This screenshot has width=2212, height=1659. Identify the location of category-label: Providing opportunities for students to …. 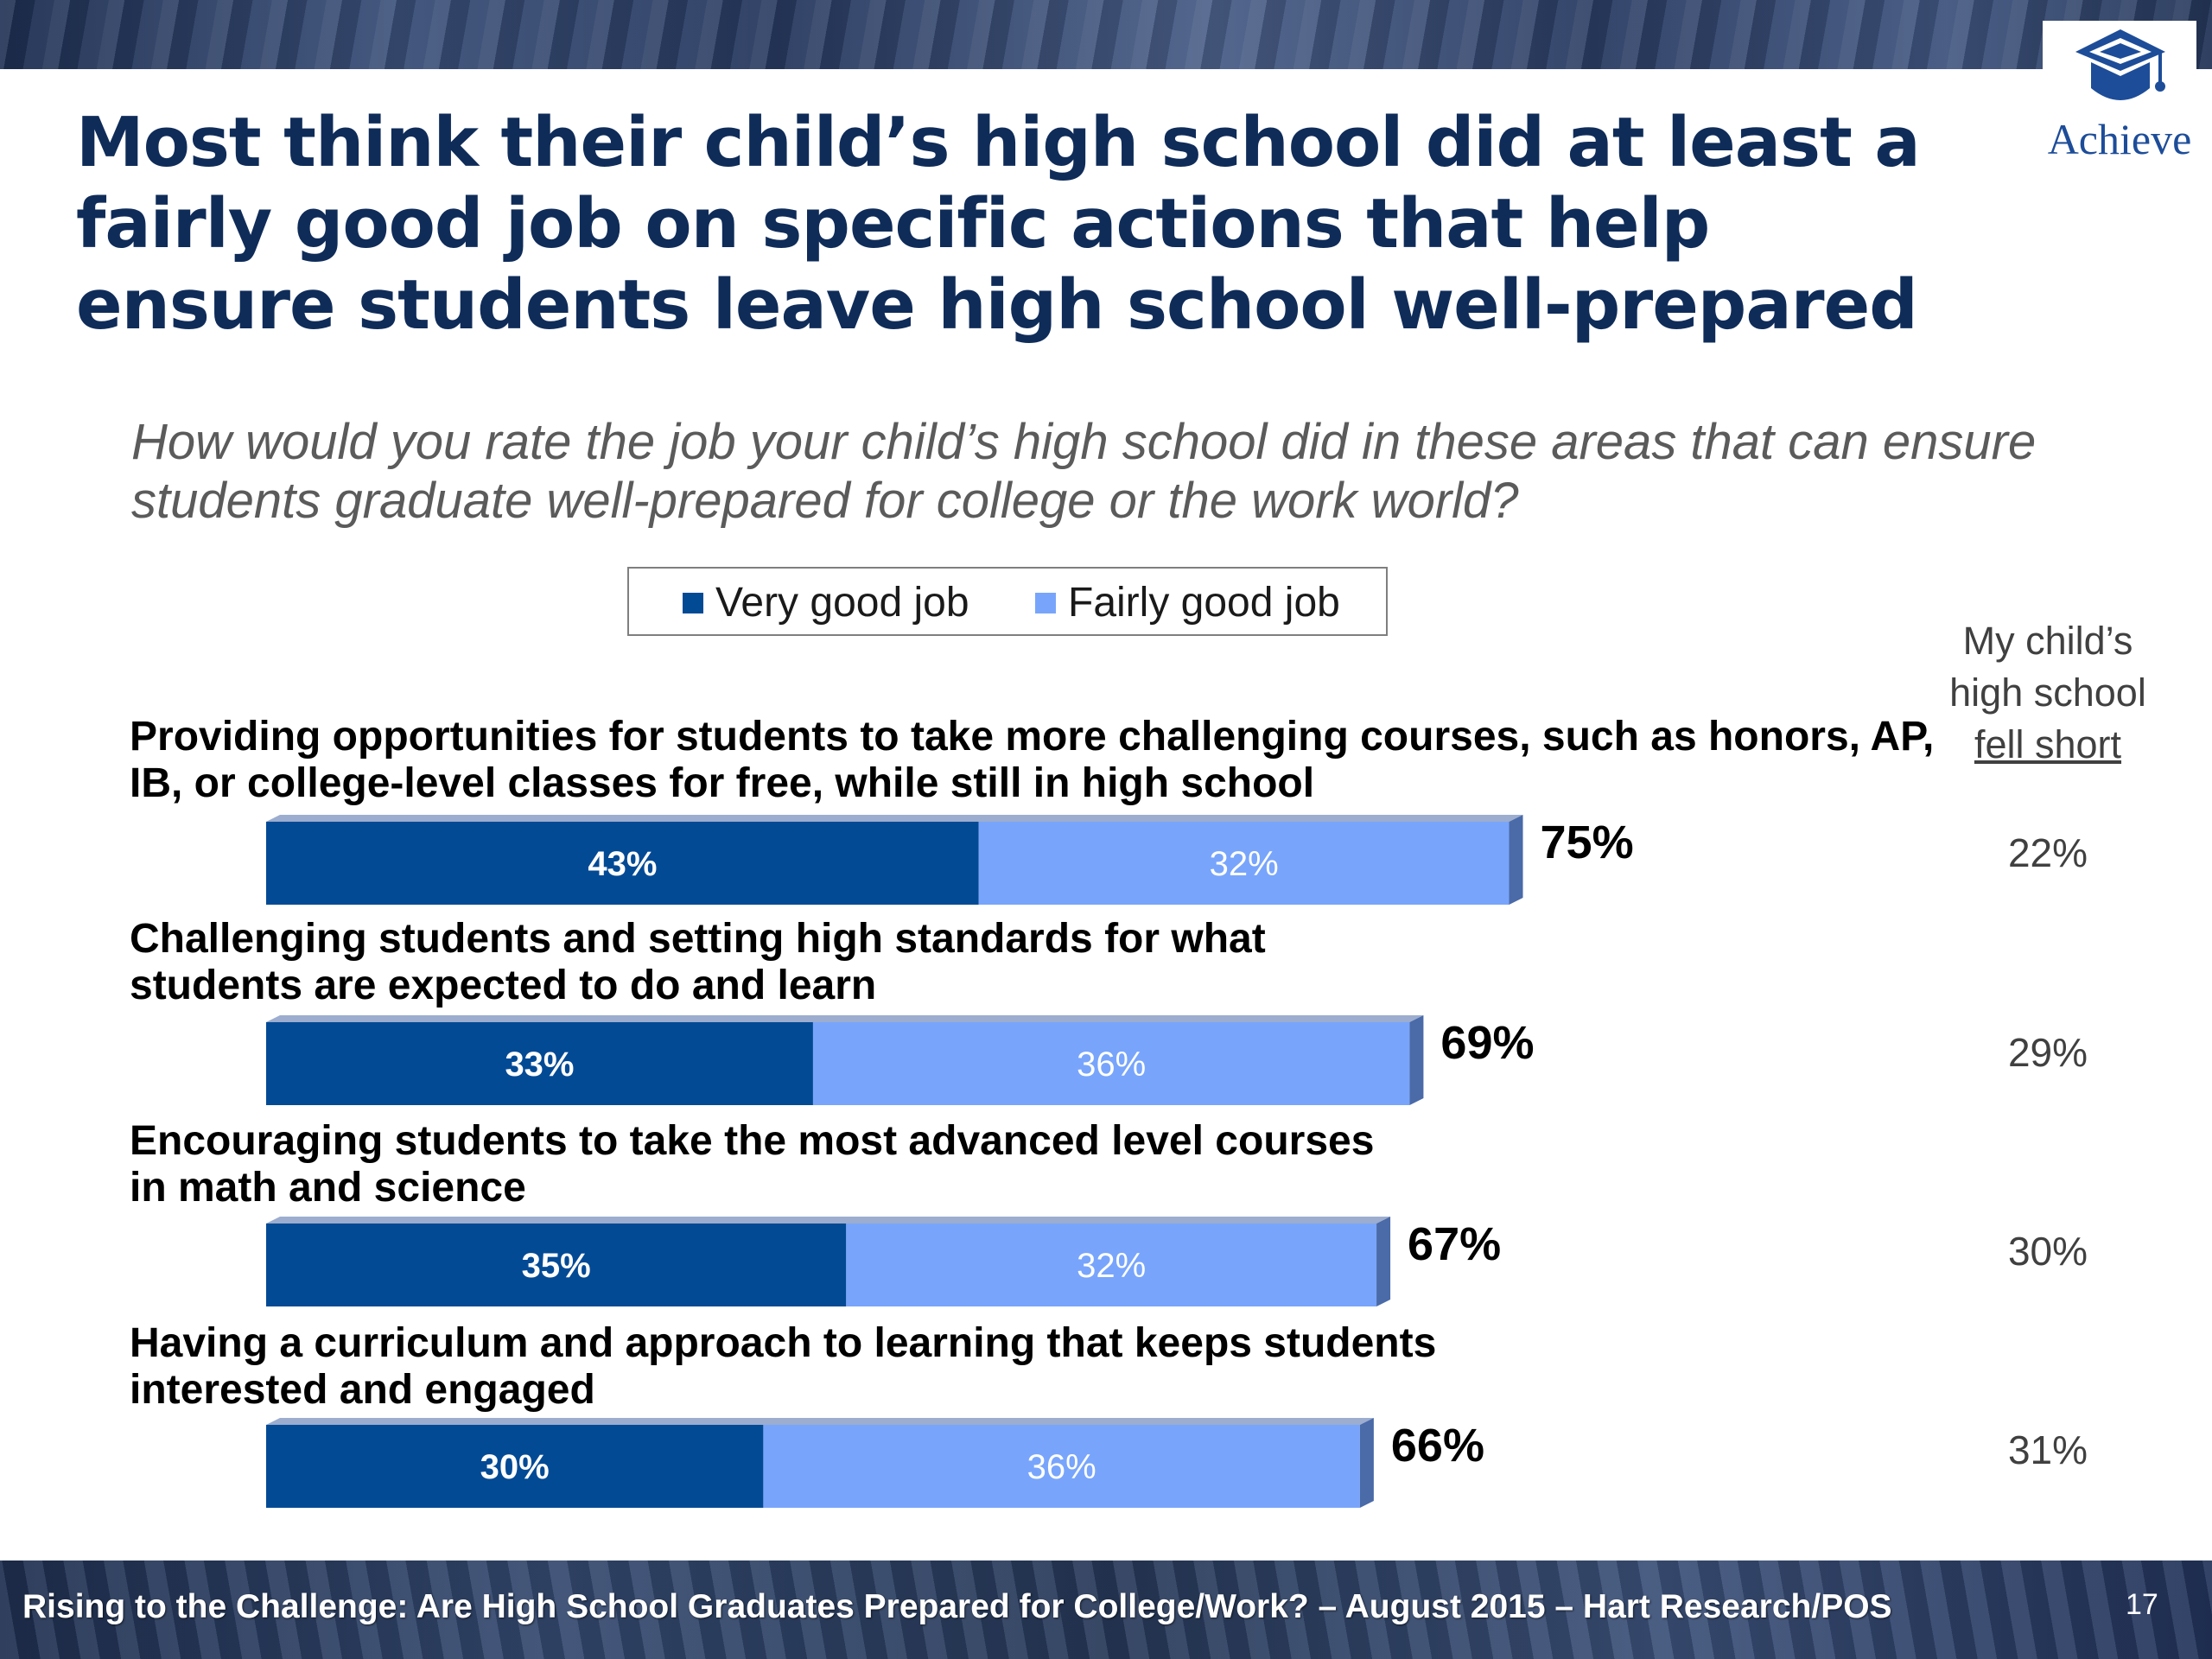
(1032, 760).